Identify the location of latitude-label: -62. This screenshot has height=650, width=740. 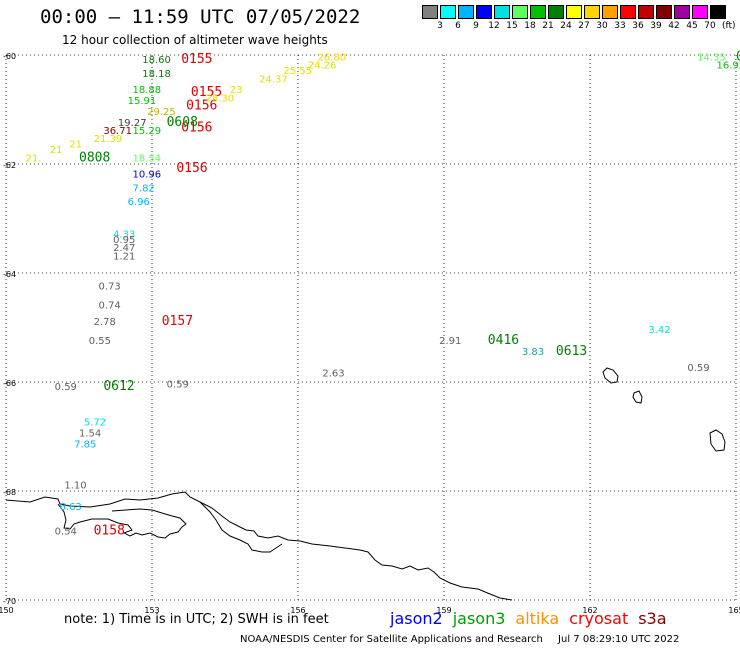
(9, 165).